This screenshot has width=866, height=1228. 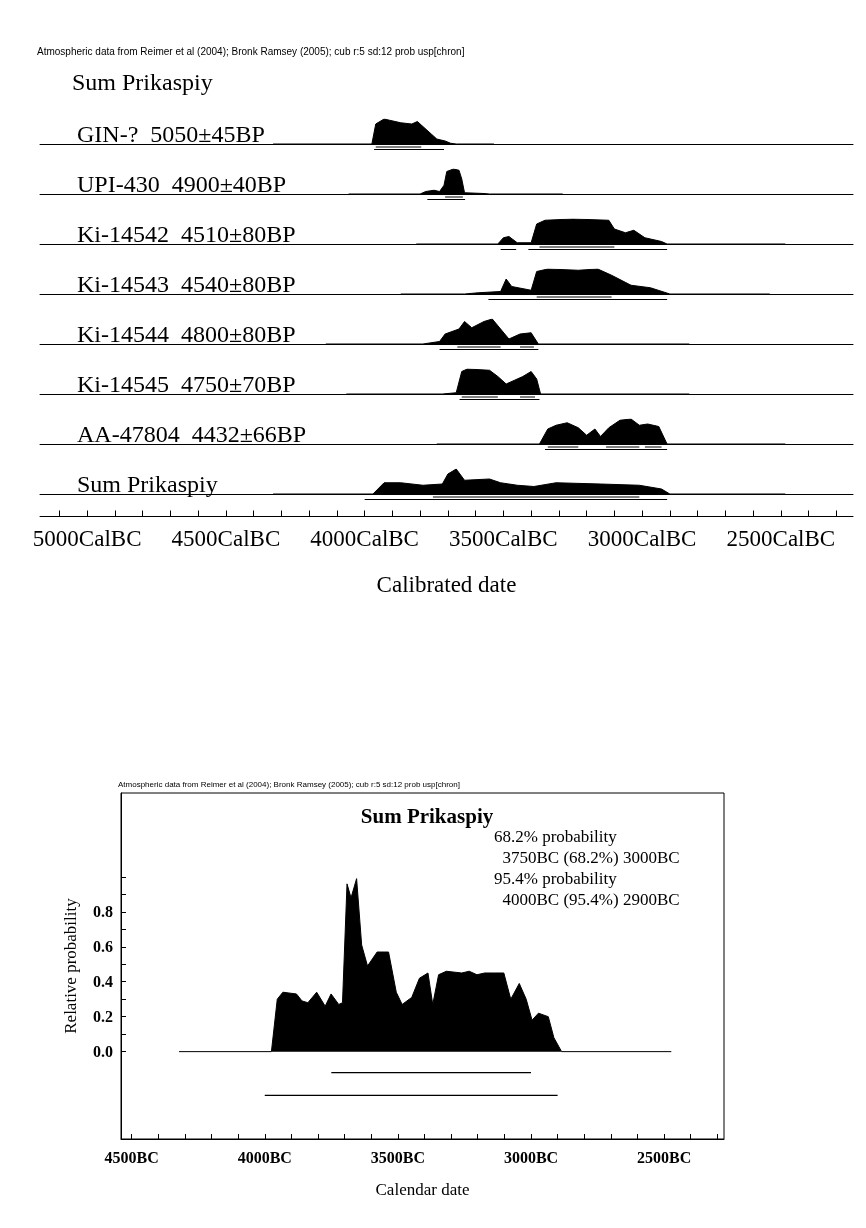 I want to click on text: Sum Prikaspiy, so click(x=142, y=82).